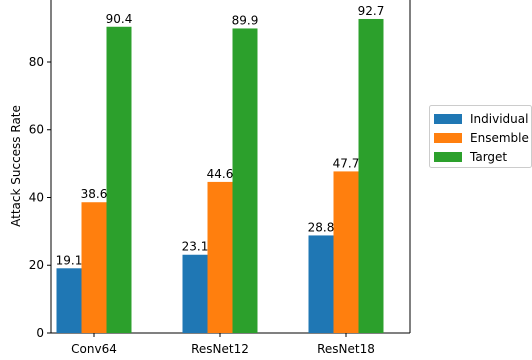 This screenshot has width=532, height=360. I want to click on data-label: 28.8, so click(321, 227).